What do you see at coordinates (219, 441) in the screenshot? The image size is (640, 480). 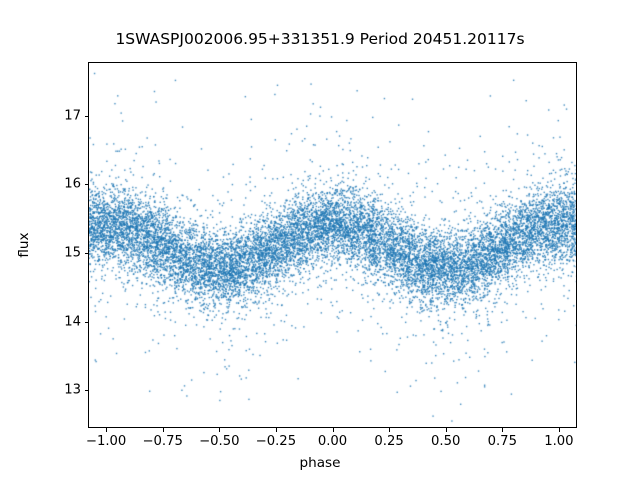 I see `x-tick-label: −0.50` at bounding box center [219, 441].